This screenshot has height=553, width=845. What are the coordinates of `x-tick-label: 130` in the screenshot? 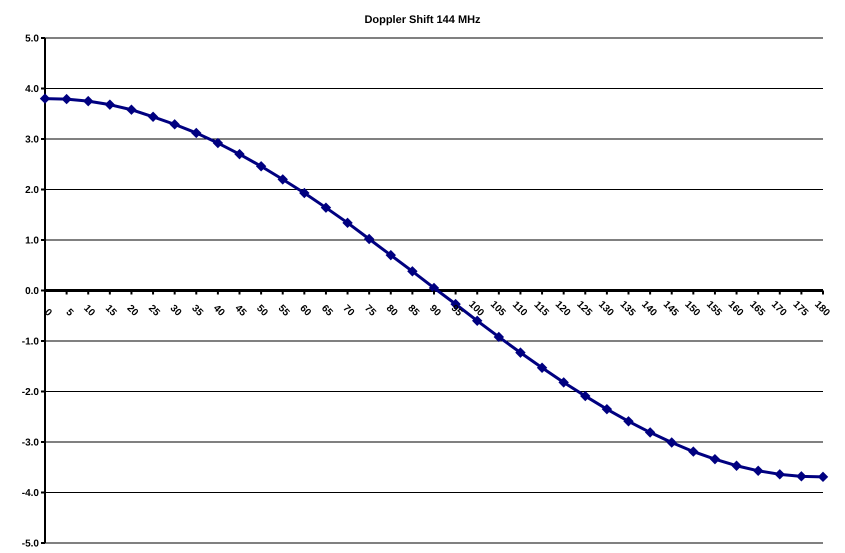 It's located at (606, 309).